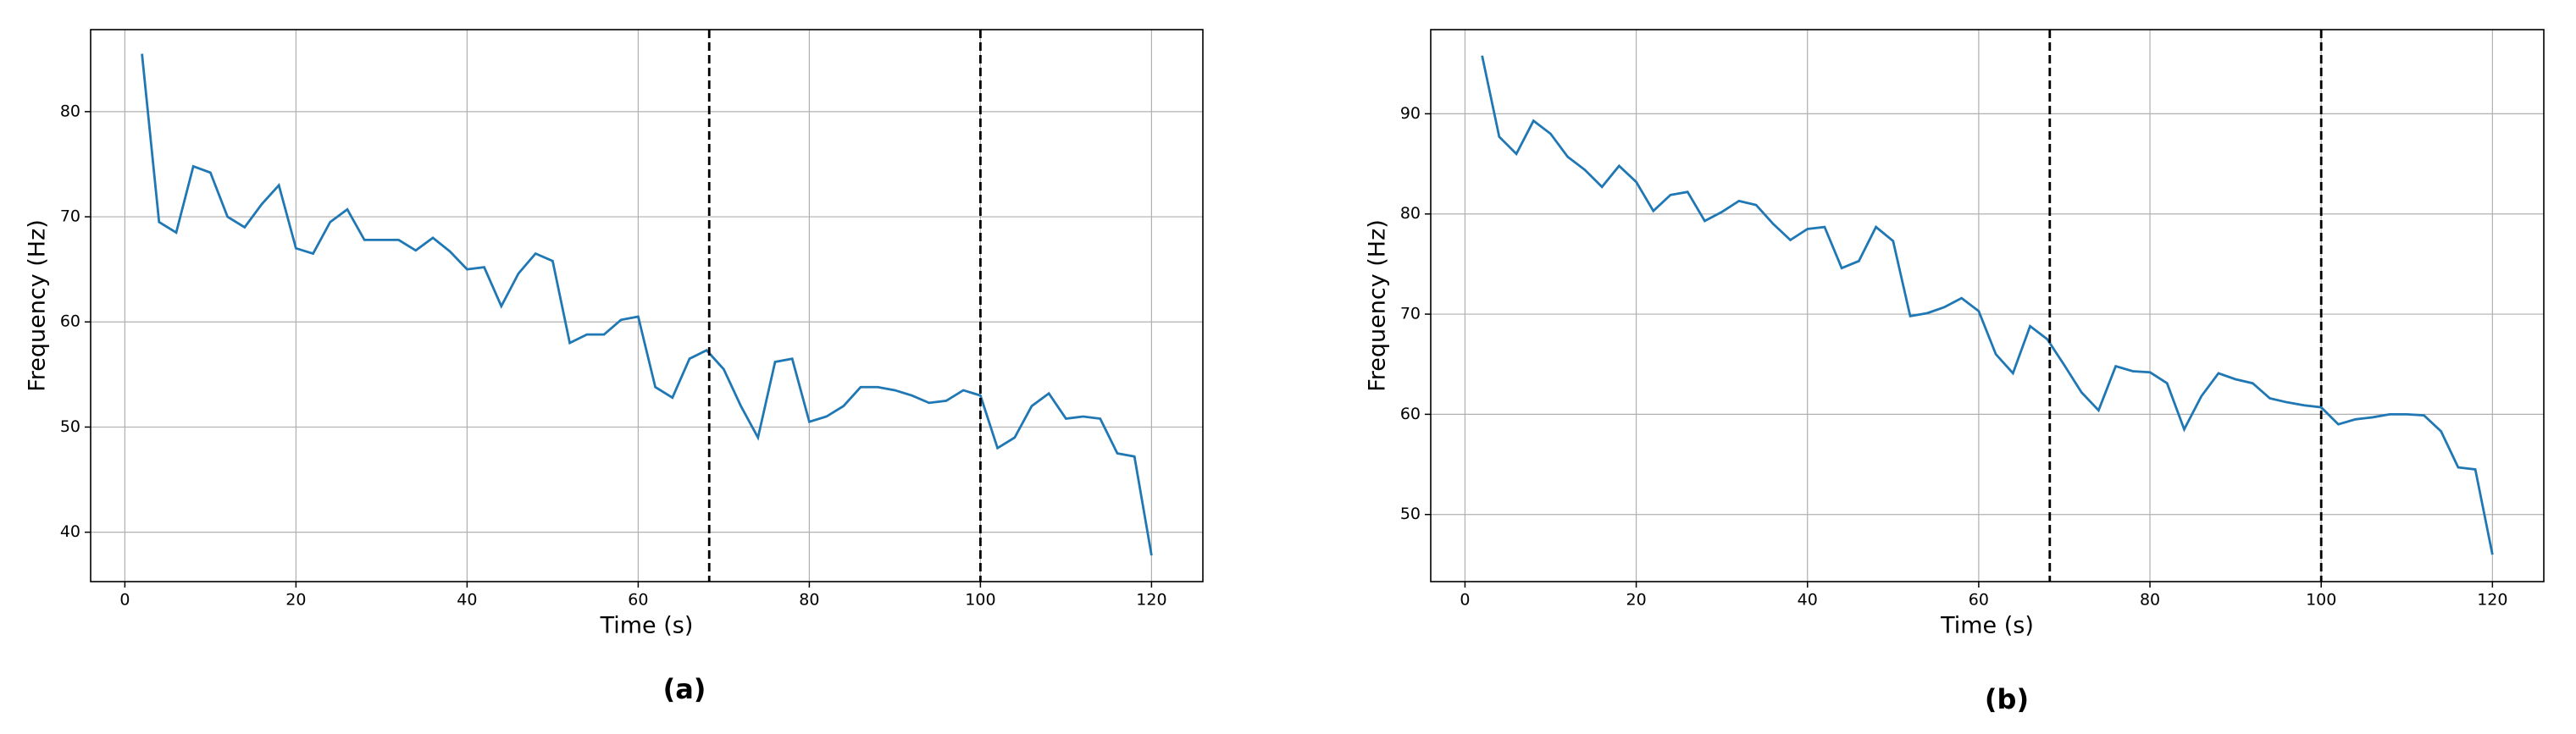 The height and width of the screenshot is (734, 2576). I want to click on caption: (a), so click(684, 689).